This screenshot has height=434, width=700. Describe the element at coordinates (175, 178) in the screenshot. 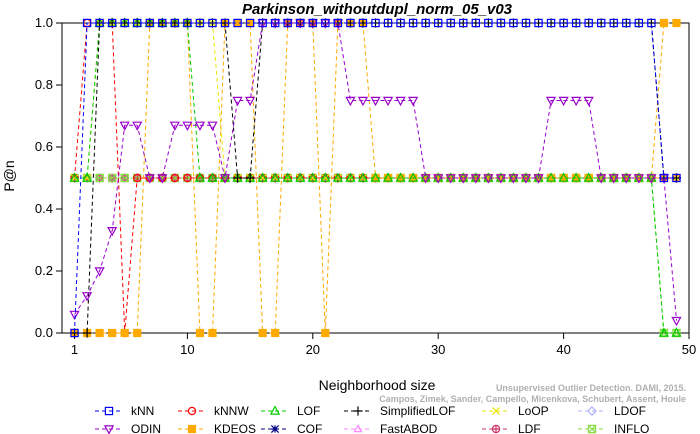

I see `point-knnw` at that location.